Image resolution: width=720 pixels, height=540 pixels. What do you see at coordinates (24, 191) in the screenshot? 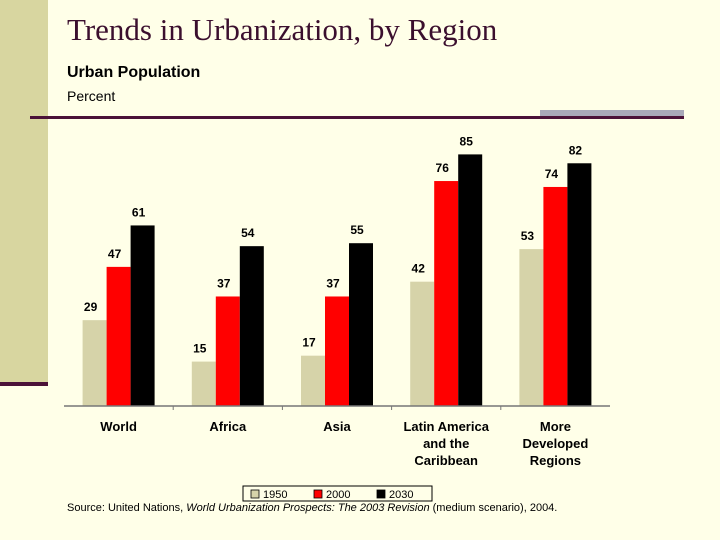
I see `left-decorative-stripe` at bounding box center [24, 191].